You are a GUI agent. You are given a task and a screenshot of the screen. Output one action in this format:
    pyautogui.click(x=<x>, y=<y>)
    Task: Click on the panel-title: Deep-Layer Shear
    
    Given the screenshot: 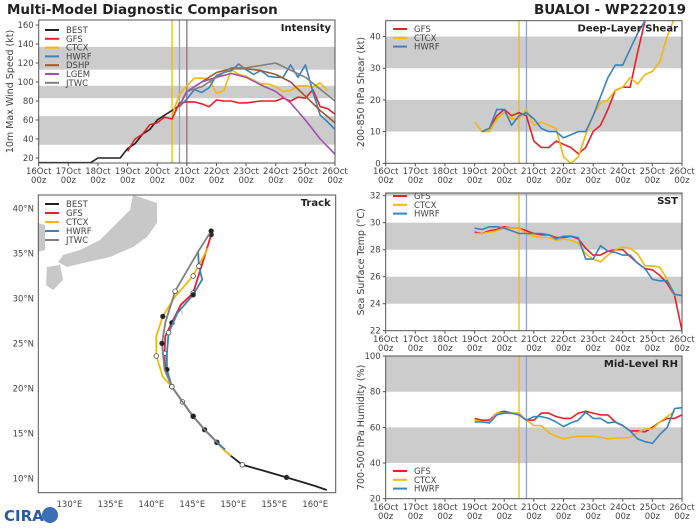 What is the action you would take?
    pyautogui.click(x=628, y=29)
    